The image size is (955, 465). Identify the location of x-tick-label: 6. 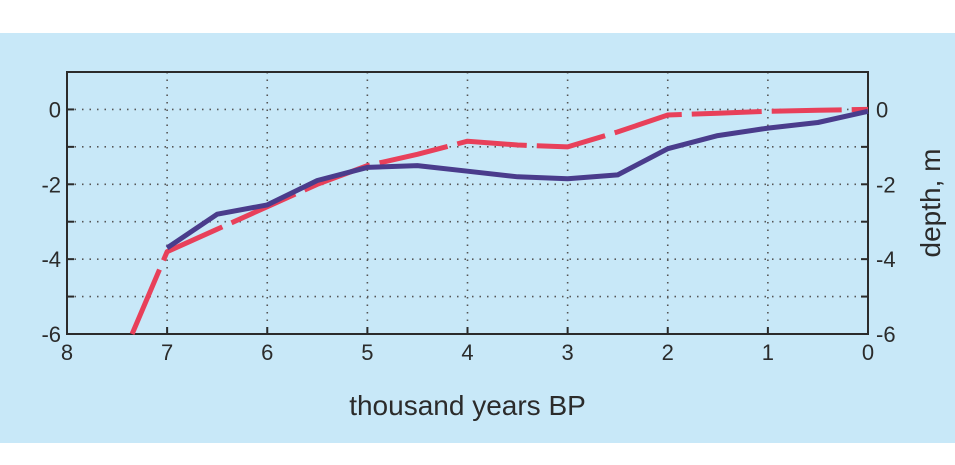
(267, 352).